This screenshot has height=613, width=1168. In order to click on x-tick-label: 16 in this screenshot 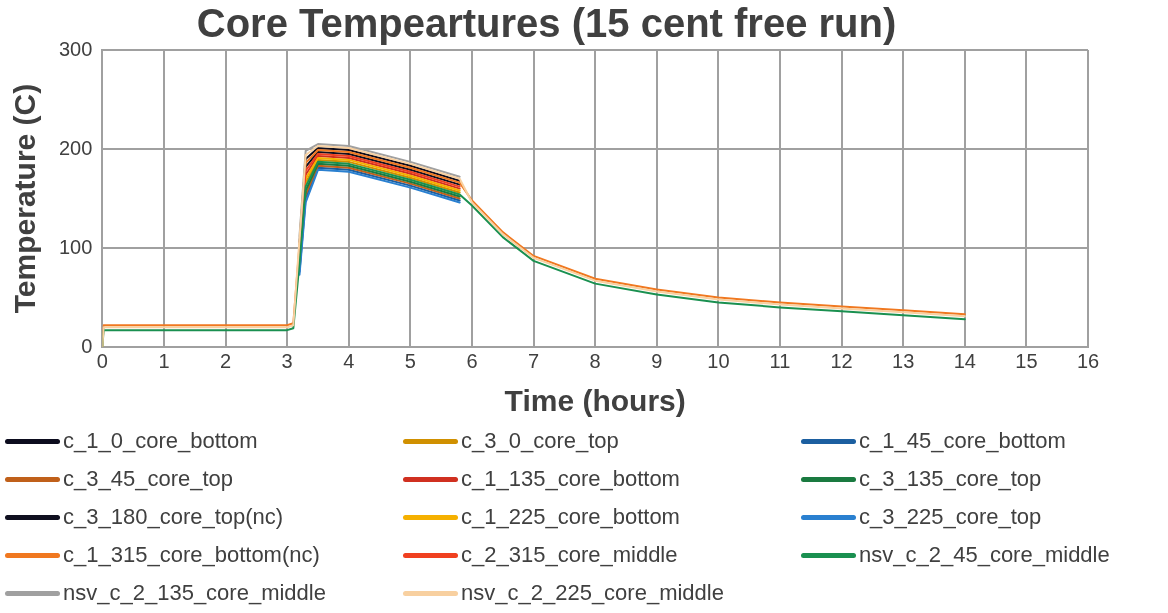, I will do `click(1088, 360)`.